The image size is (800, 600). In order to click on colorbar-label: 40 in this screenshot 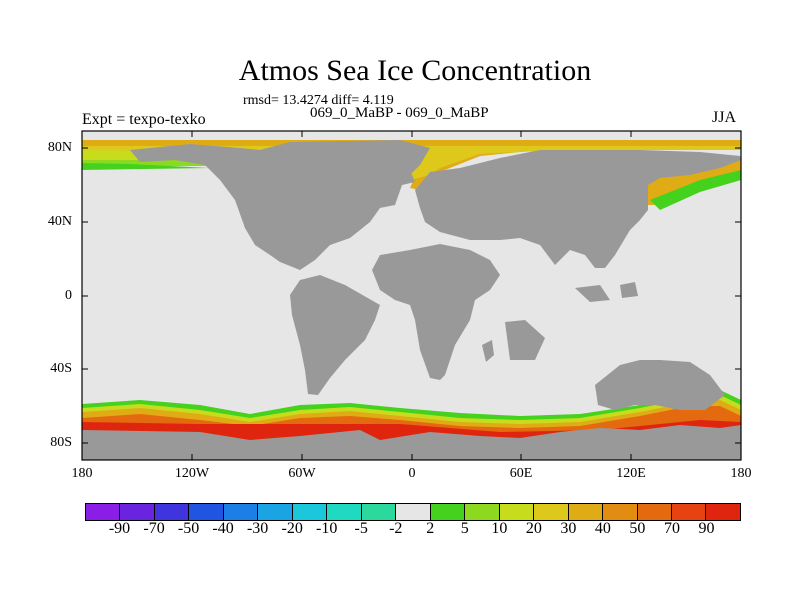, I will do `click(602, 528)`.